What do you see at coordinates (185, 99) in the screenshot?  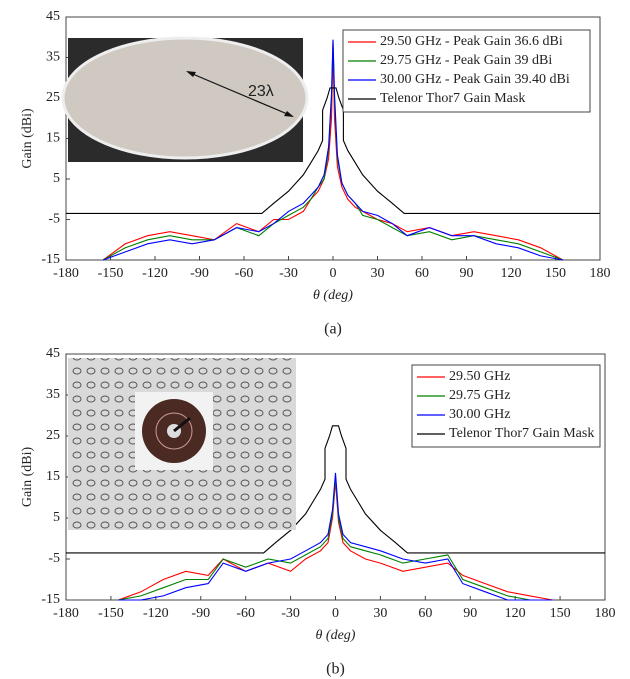 I see `photo-a` at bounding box center [185, 99].